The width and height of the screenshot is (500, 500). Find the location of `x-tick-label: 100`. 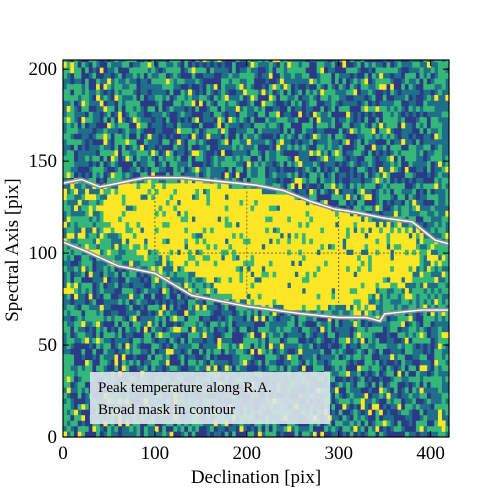

x-tick-label: 100 is located at coordinates (155, 453).